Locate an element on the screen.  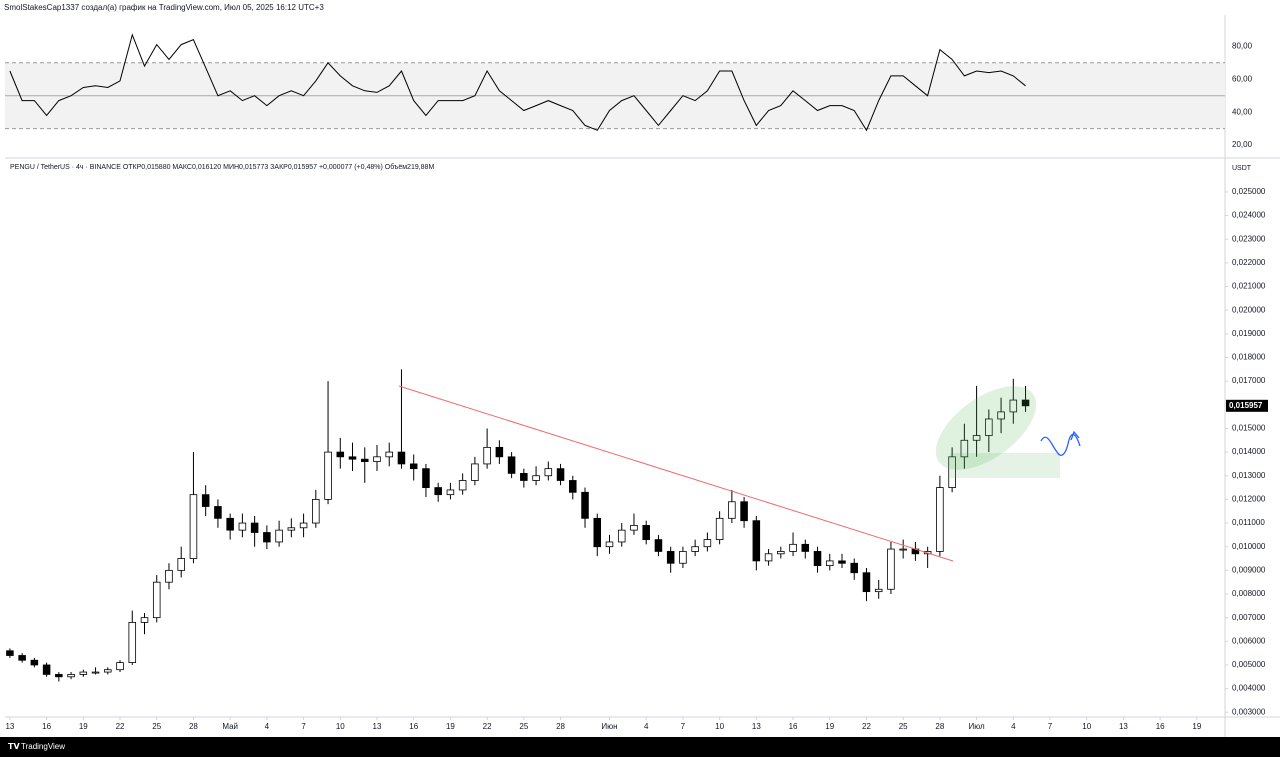
rsi-pane: 80,00 60,00 40,00 20,00 is located at coordinates (629, 91).